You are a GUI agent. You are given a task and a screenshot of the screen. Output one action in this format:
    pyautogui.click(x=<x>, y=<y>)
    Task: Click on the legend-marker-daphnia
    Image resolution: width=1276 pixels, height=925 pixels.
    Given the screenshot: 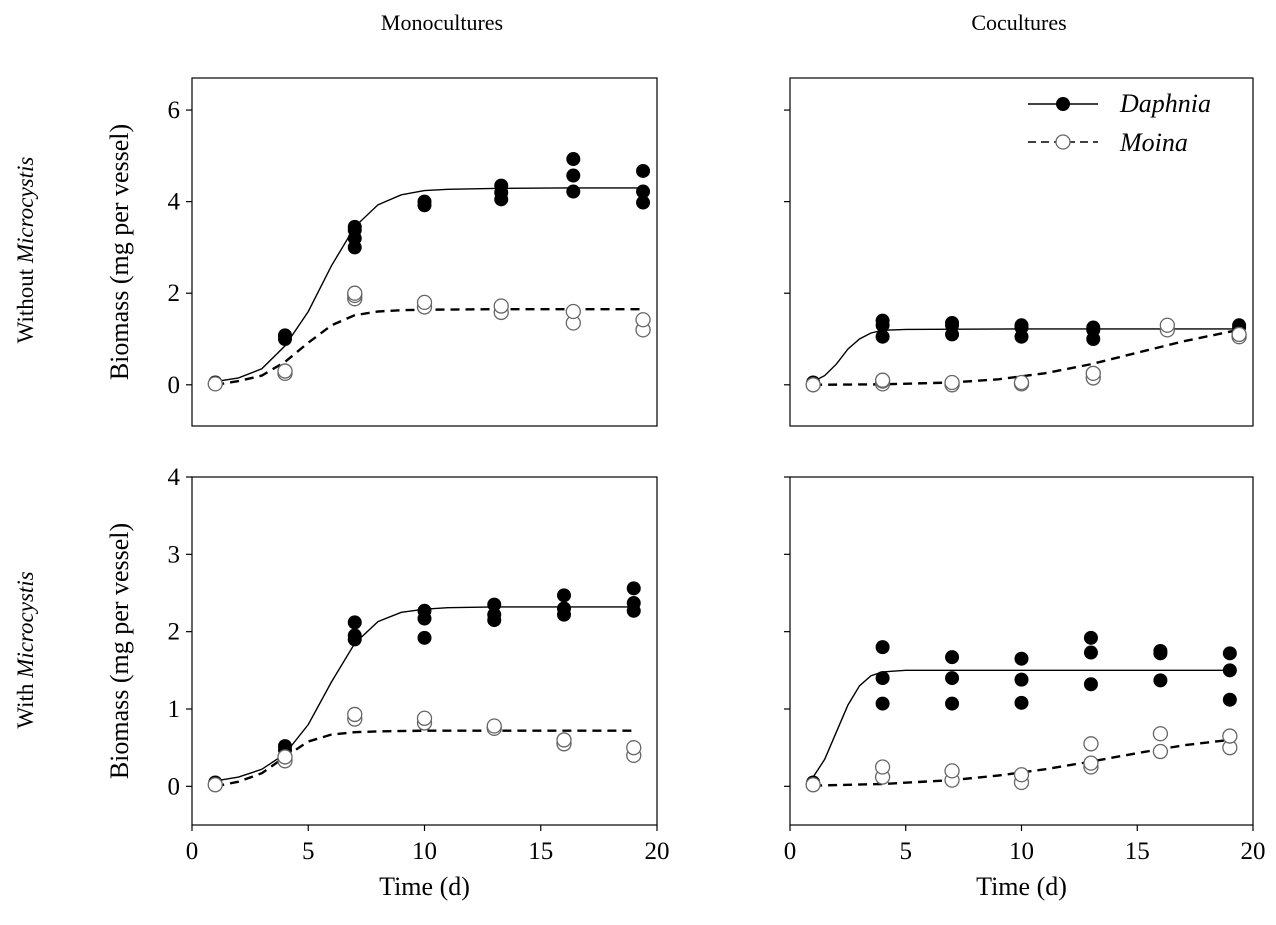 What is the action you would take?
    pyautogui.click(x=1063, y=104)
    